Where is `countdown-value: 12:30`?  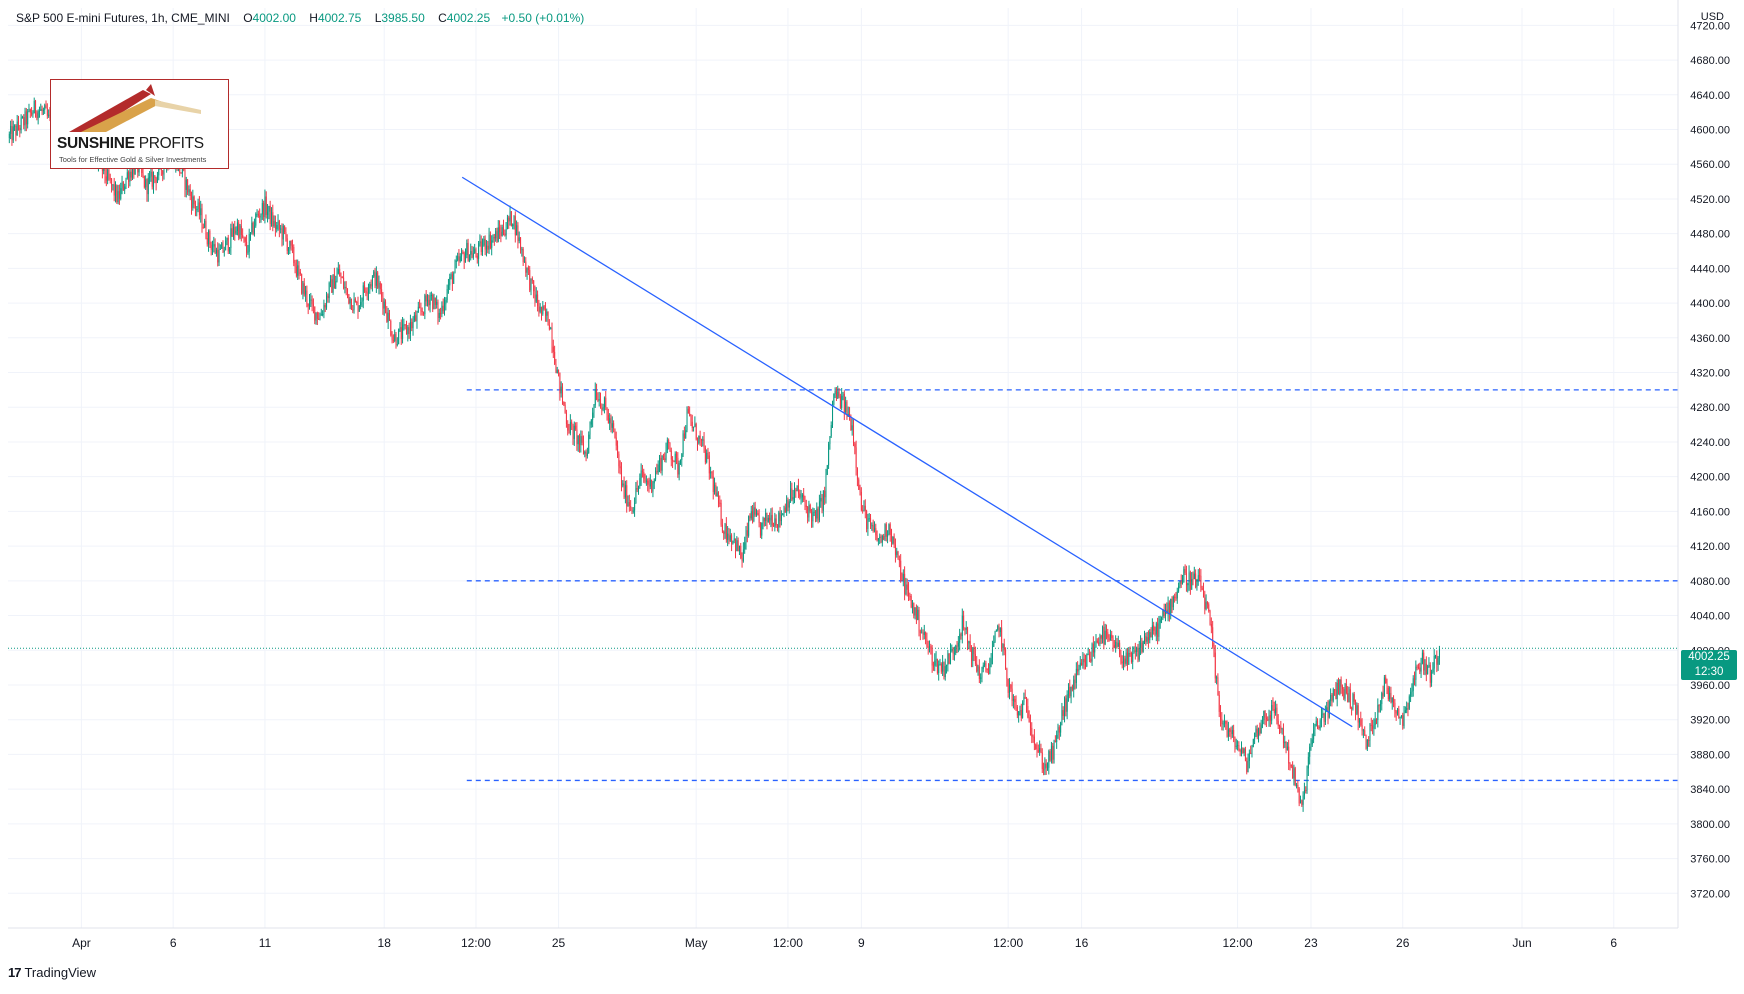
countdown-value: 12:30 is located at coordinates (1709, 672).